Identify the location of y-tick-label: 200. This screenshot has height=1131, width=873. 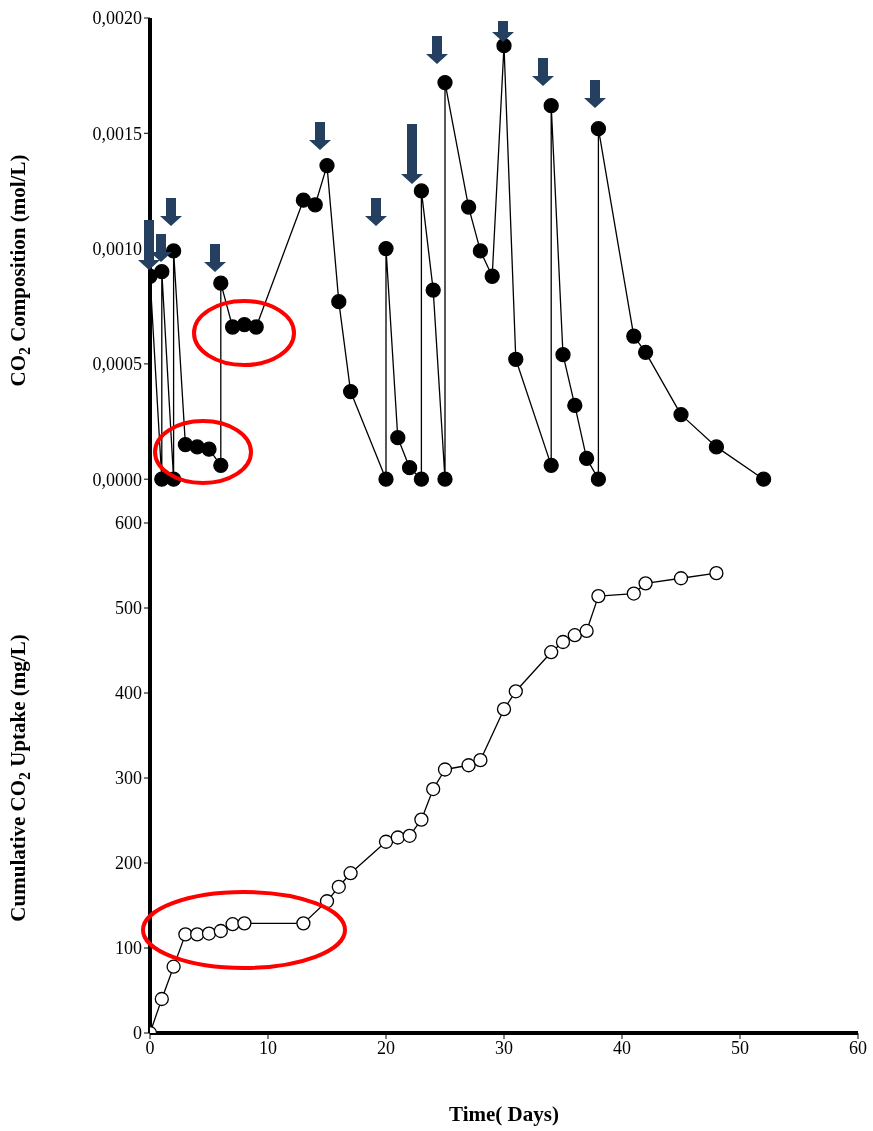
(128, 863).